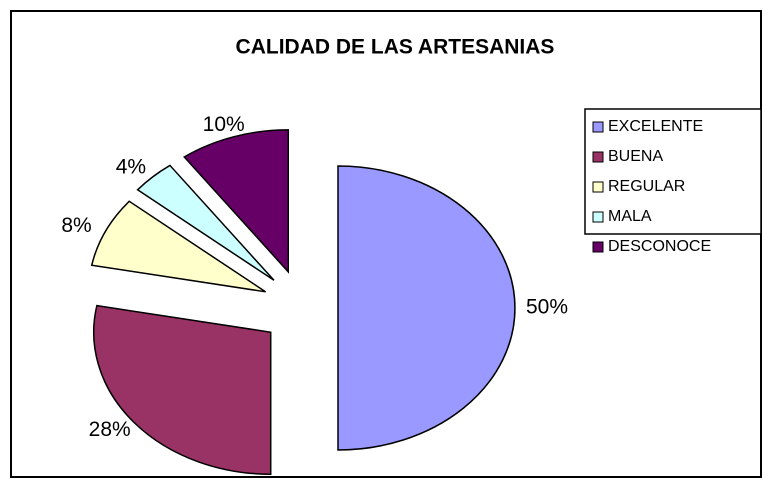 This screenshot has width=765, height=480. What do you see at coordinates (673, 171) in the screenshot?
I see `legend` at bounding box center [673, 171].